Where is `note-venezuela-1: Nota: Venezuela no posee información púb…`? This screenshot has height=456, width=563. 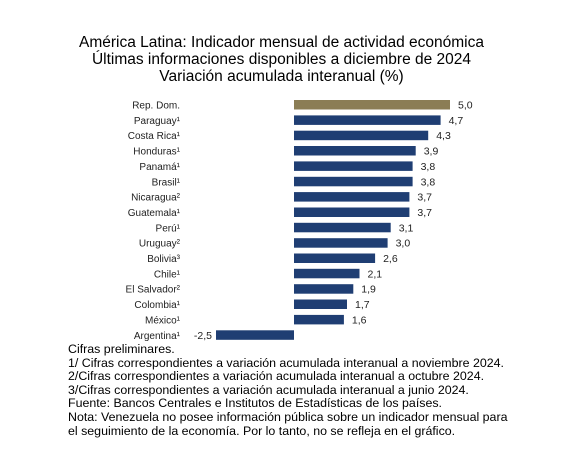 note-venezuela-1: Nota: Venezuela no posee información púb… is located at coordinates (288, 416).